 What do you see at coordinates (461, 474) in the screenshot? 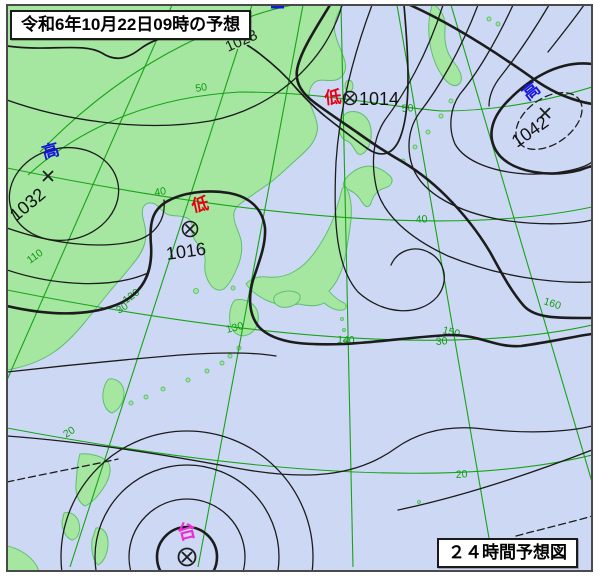
I see `grid-label-20-east: 20` at bounding box center [461, 474].